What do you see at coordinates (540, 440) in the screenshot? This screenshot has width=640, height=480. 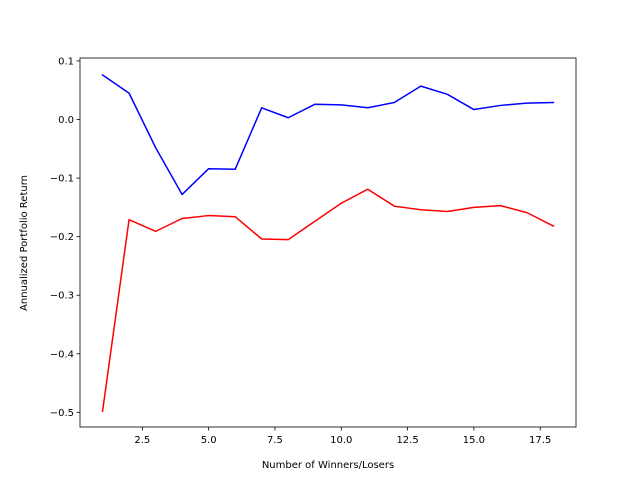 I see `x-tick-label: 17.5` at bounding box center [540, 440].